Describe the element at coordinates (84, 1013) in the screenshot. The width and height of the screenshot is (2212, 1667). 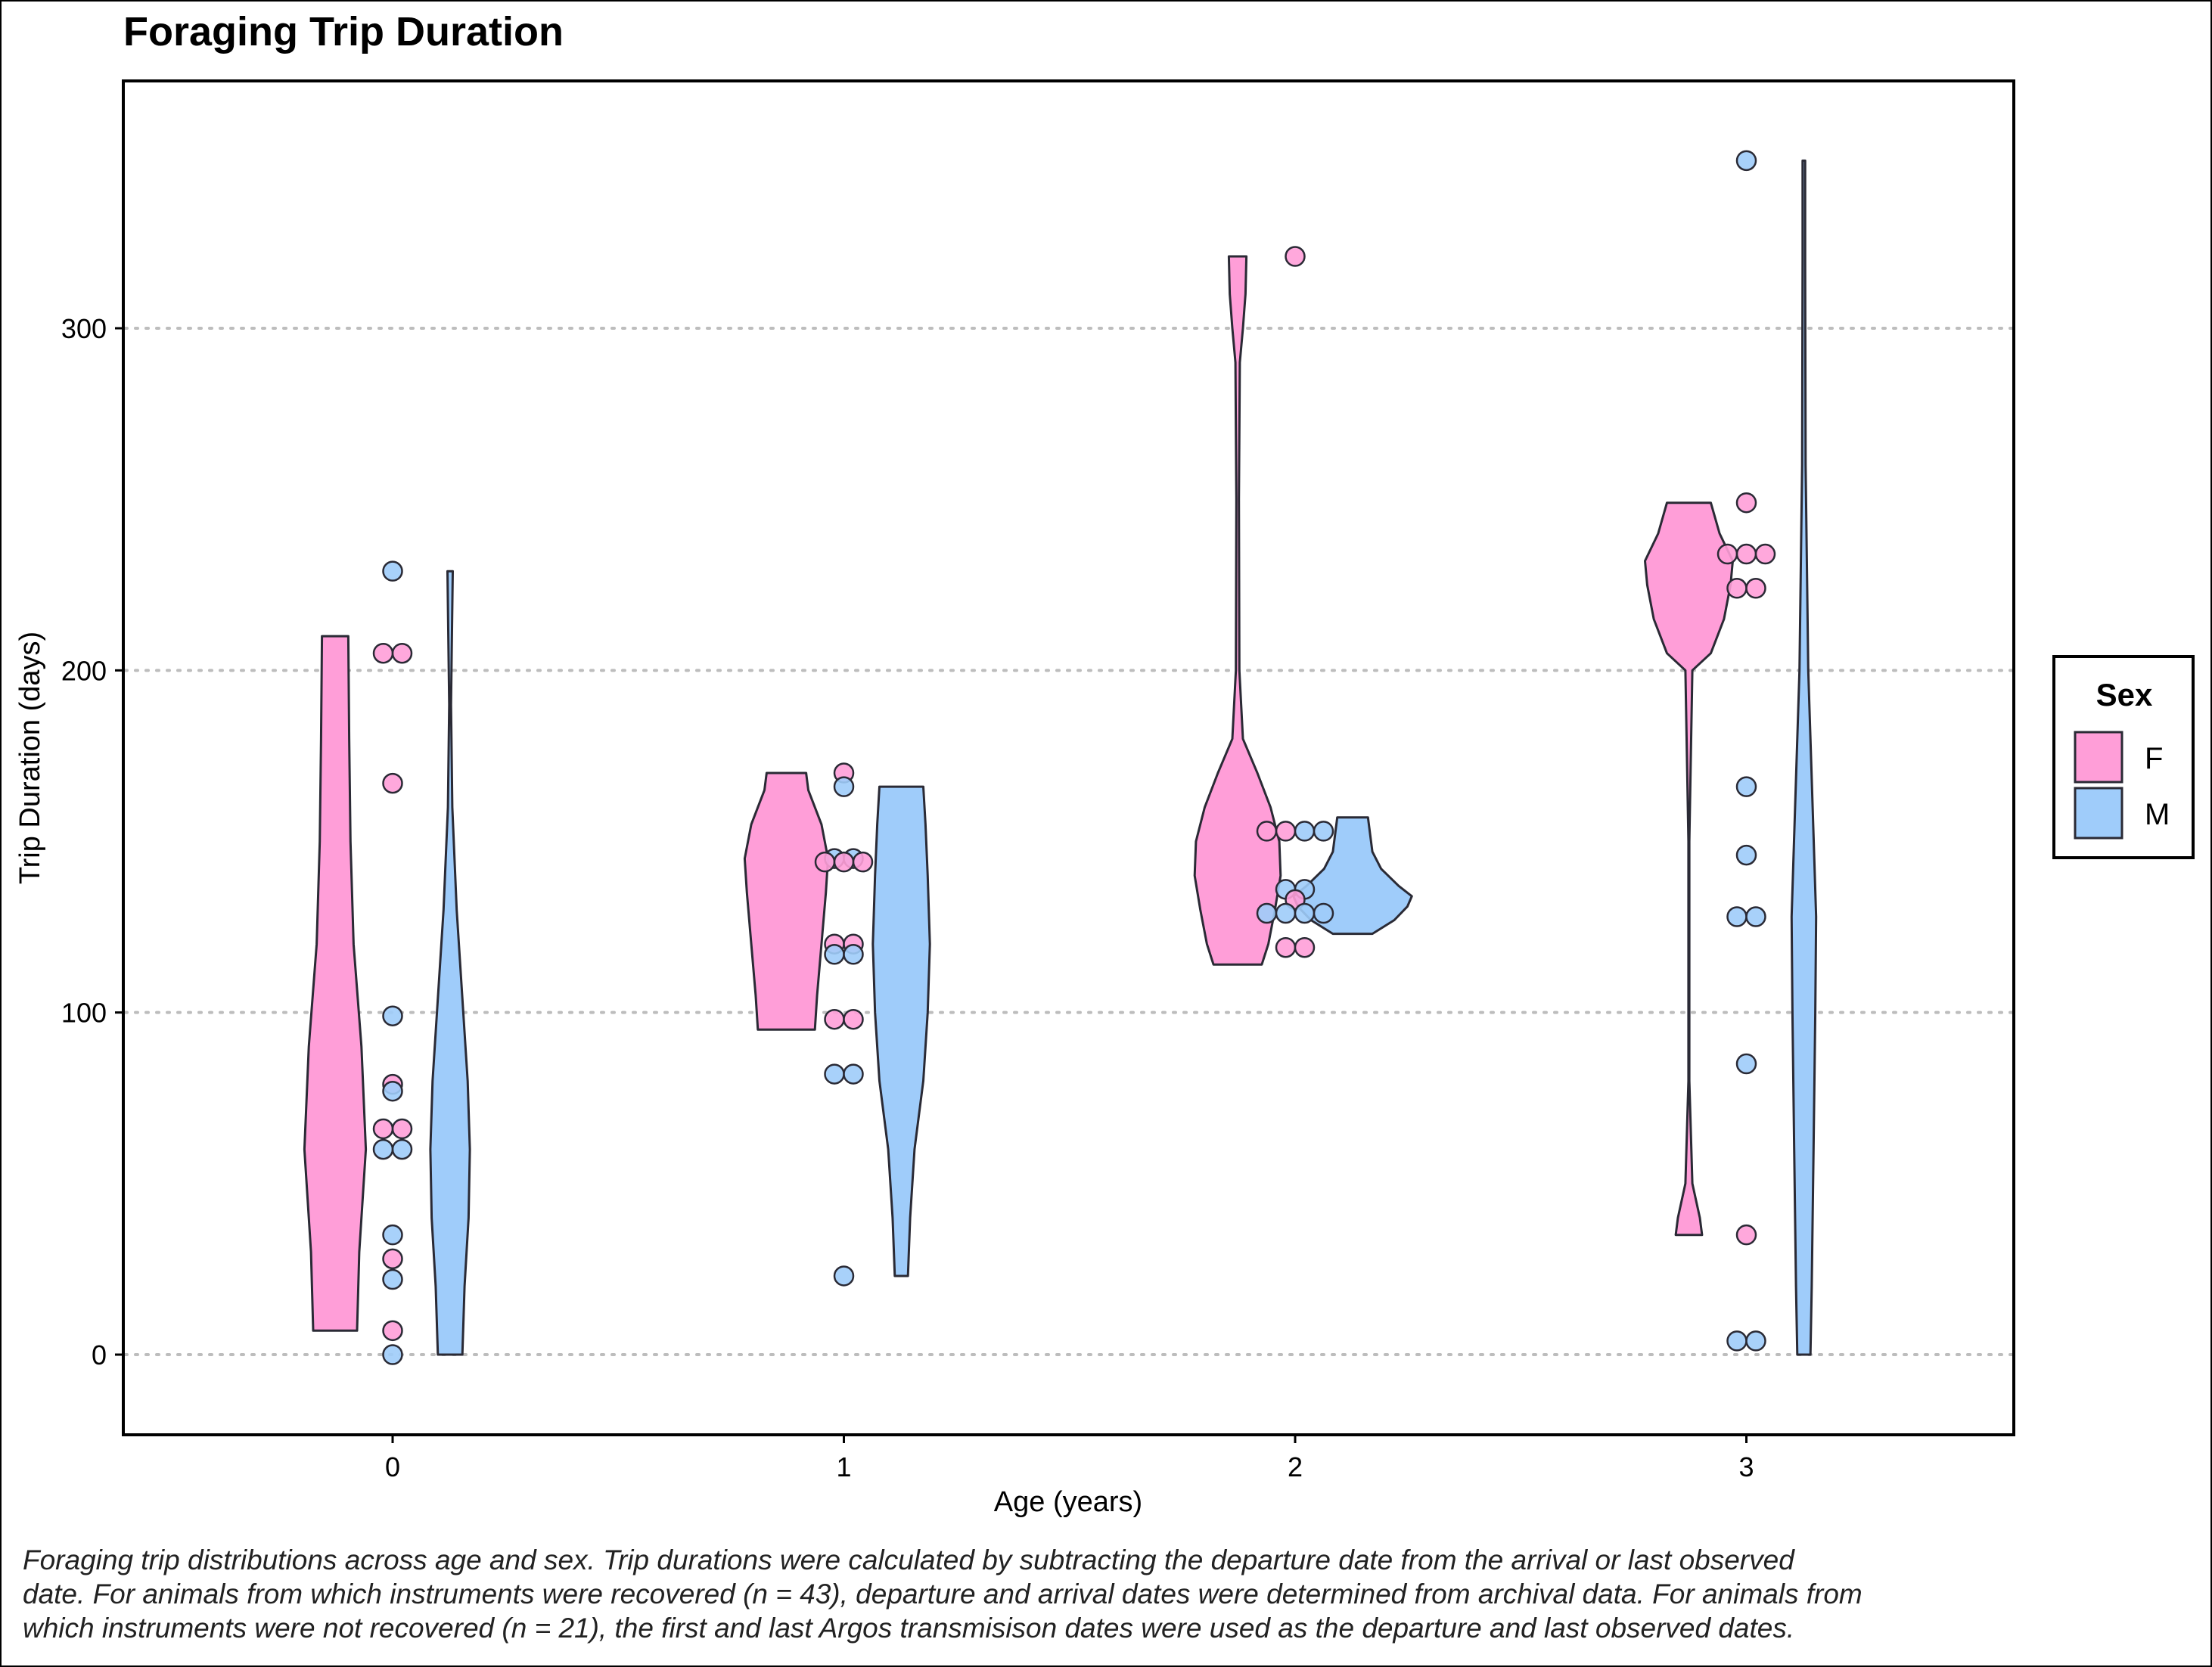
I see `y-tick-label-100: 100` at that location.